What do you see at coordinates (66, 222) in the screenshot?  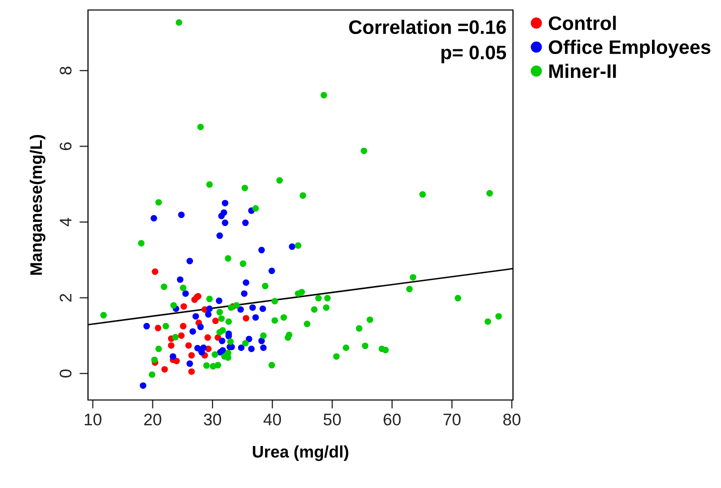 I see `y-tick-label: 4` at bounding box center [66, 222].